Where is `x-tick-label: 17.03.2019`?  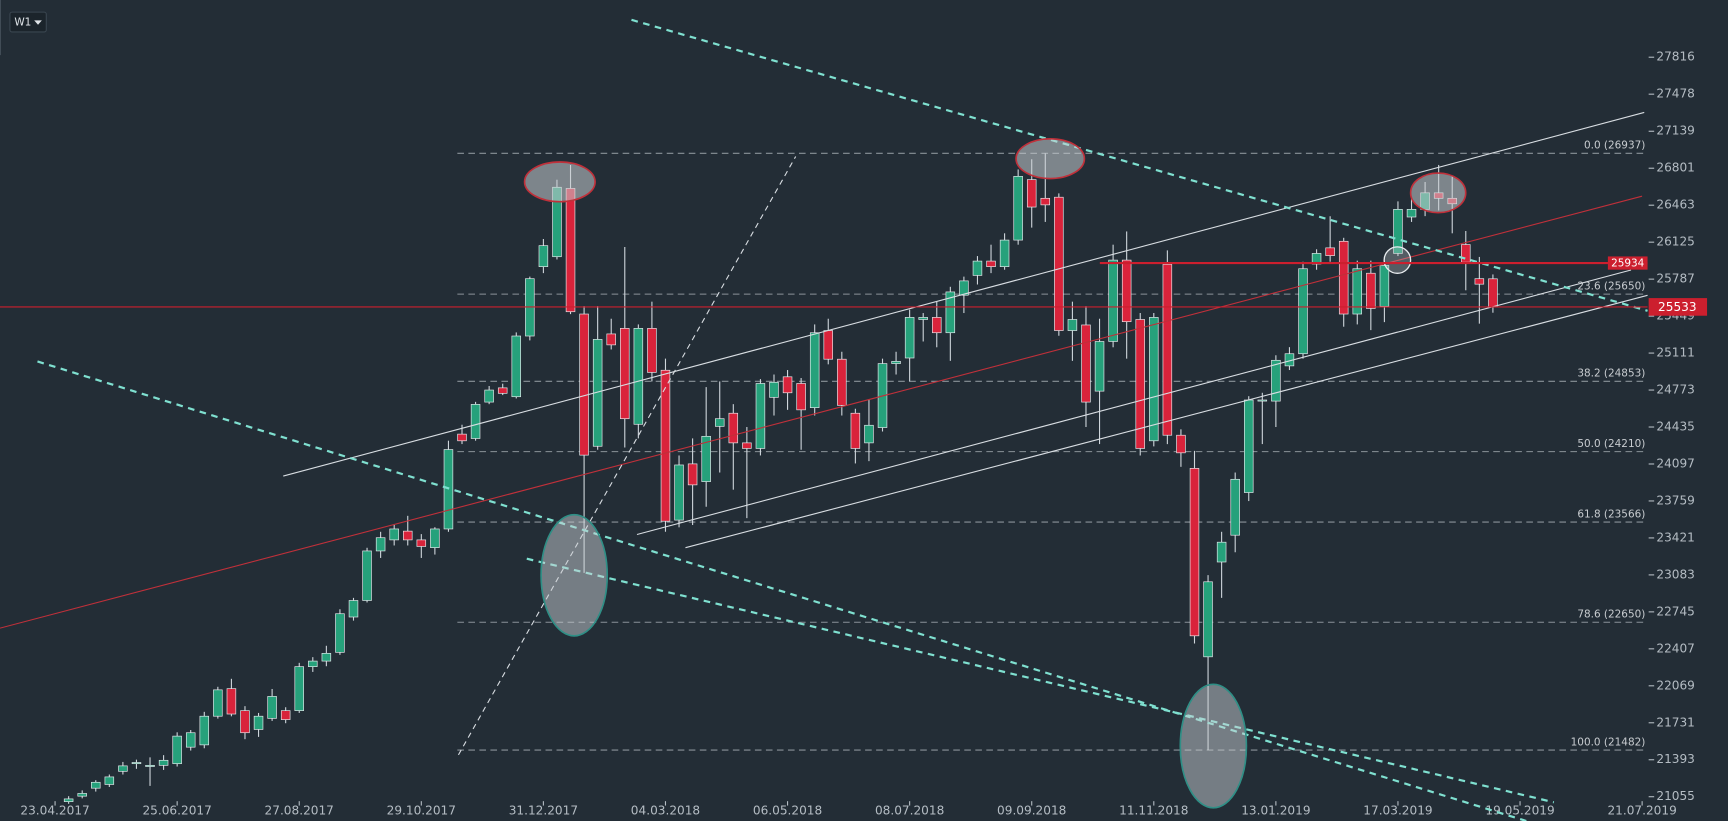
x-tick-label: 17.03.2019 is located at coordinates (1397, 811).